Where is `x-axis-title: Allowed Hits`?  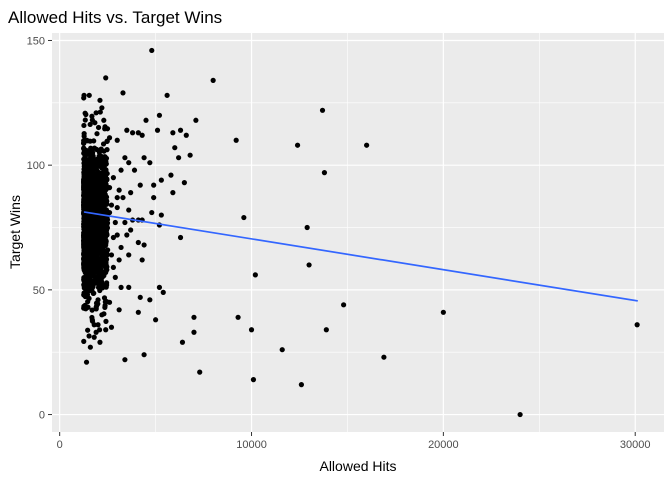 x-axis-title: Allowed Hits is located at coordinates (357, 466).